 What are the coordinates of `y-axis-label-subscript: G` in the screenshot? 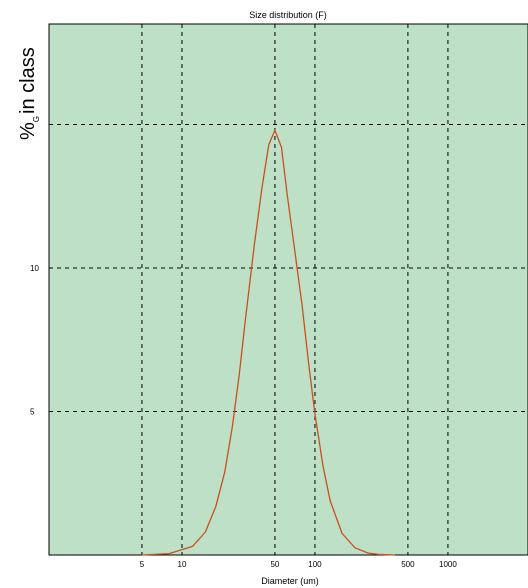 It's located at (36, 119).